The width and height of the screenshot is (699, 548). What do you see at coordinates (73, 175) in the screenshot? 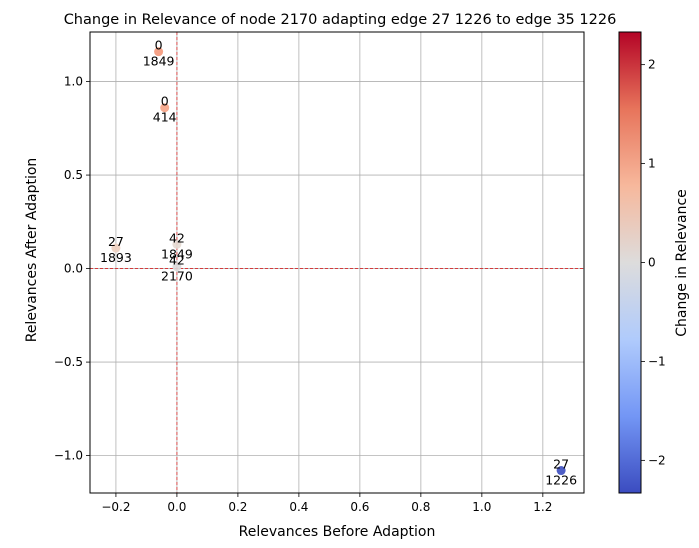
I see `y-tick-label: 0.5` at bounding box center [73, 175].